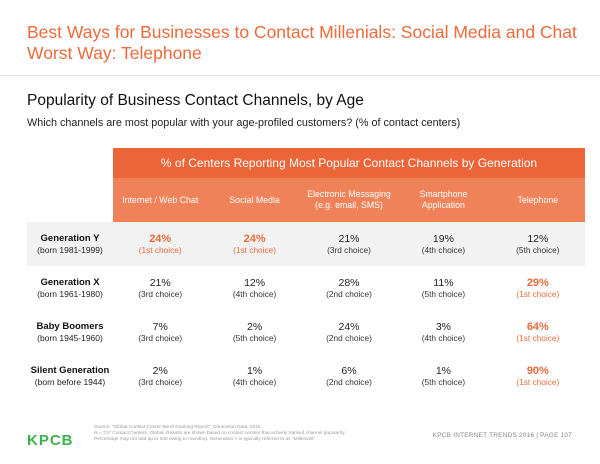  Describe the element at coordinates (70, 282) in the screenshot. I see `generation-name: Generation X` at that location.